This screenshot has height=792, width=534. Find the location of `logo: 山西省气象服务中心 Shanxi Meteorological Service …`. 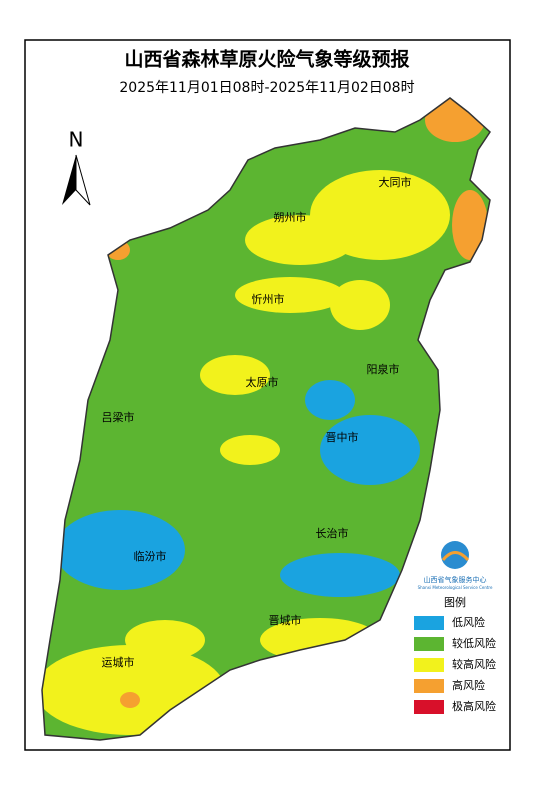

logo: 山西省气象服务中心 Shanxi Meteorological Service … is located at coordinates (455, 565).